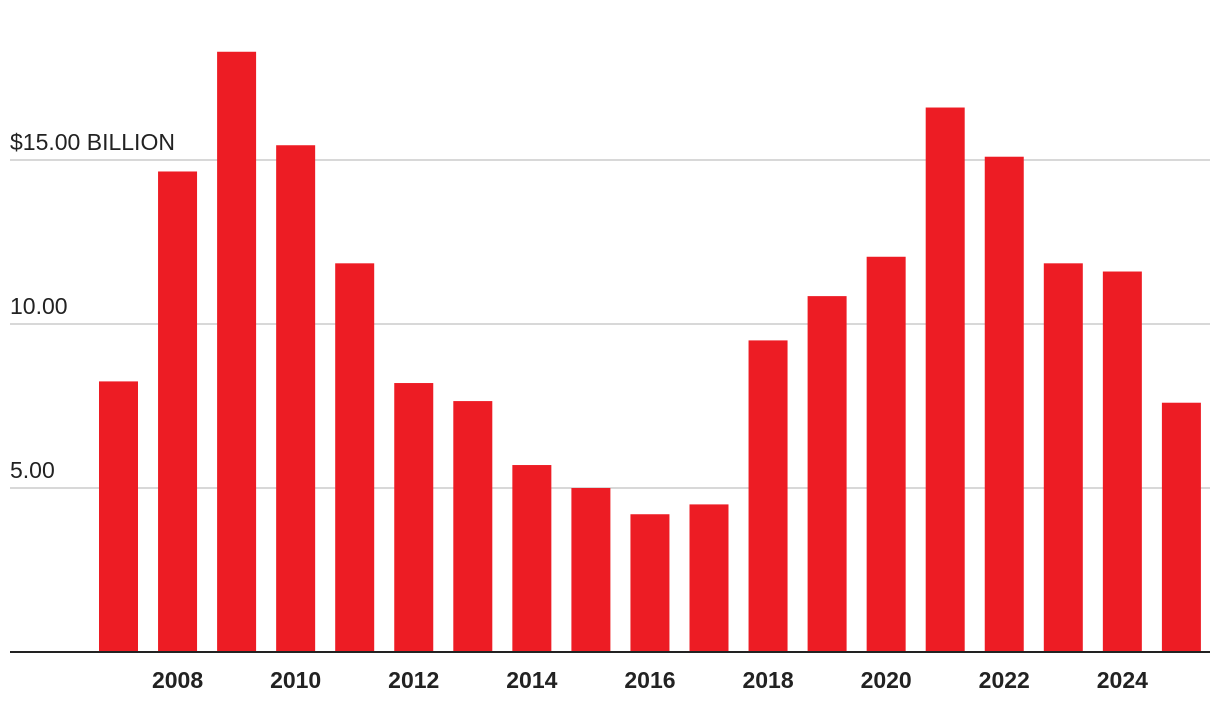 This screenshot has height=708, width=1220. I want to click on bar-2014, so click(532, 558).